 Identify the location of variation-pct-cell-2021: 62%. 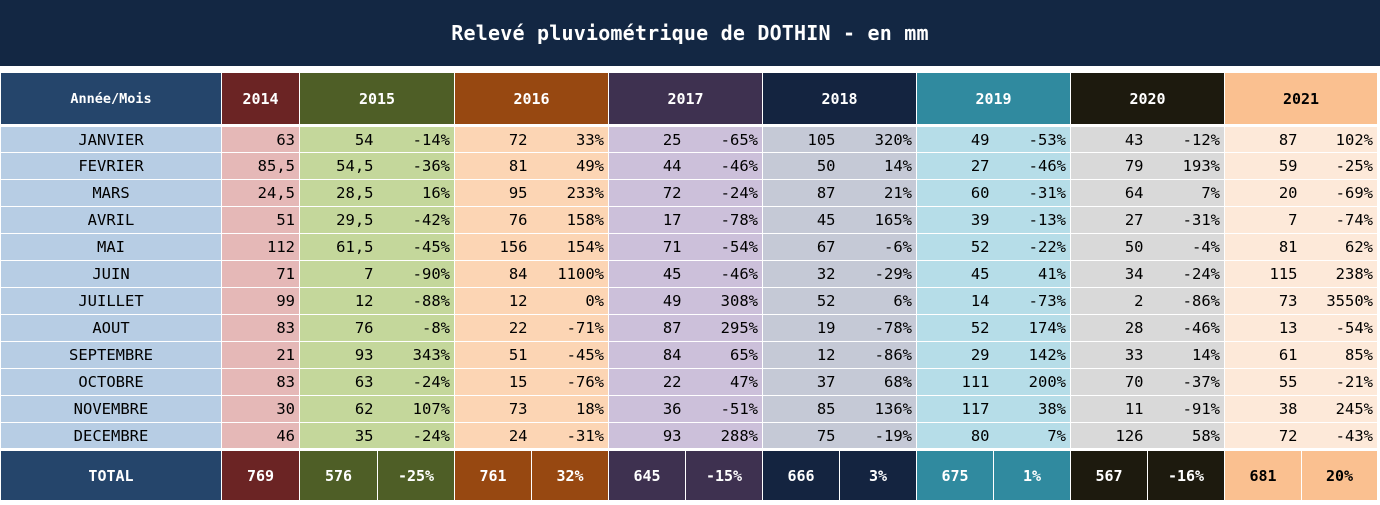
(1339, 247).